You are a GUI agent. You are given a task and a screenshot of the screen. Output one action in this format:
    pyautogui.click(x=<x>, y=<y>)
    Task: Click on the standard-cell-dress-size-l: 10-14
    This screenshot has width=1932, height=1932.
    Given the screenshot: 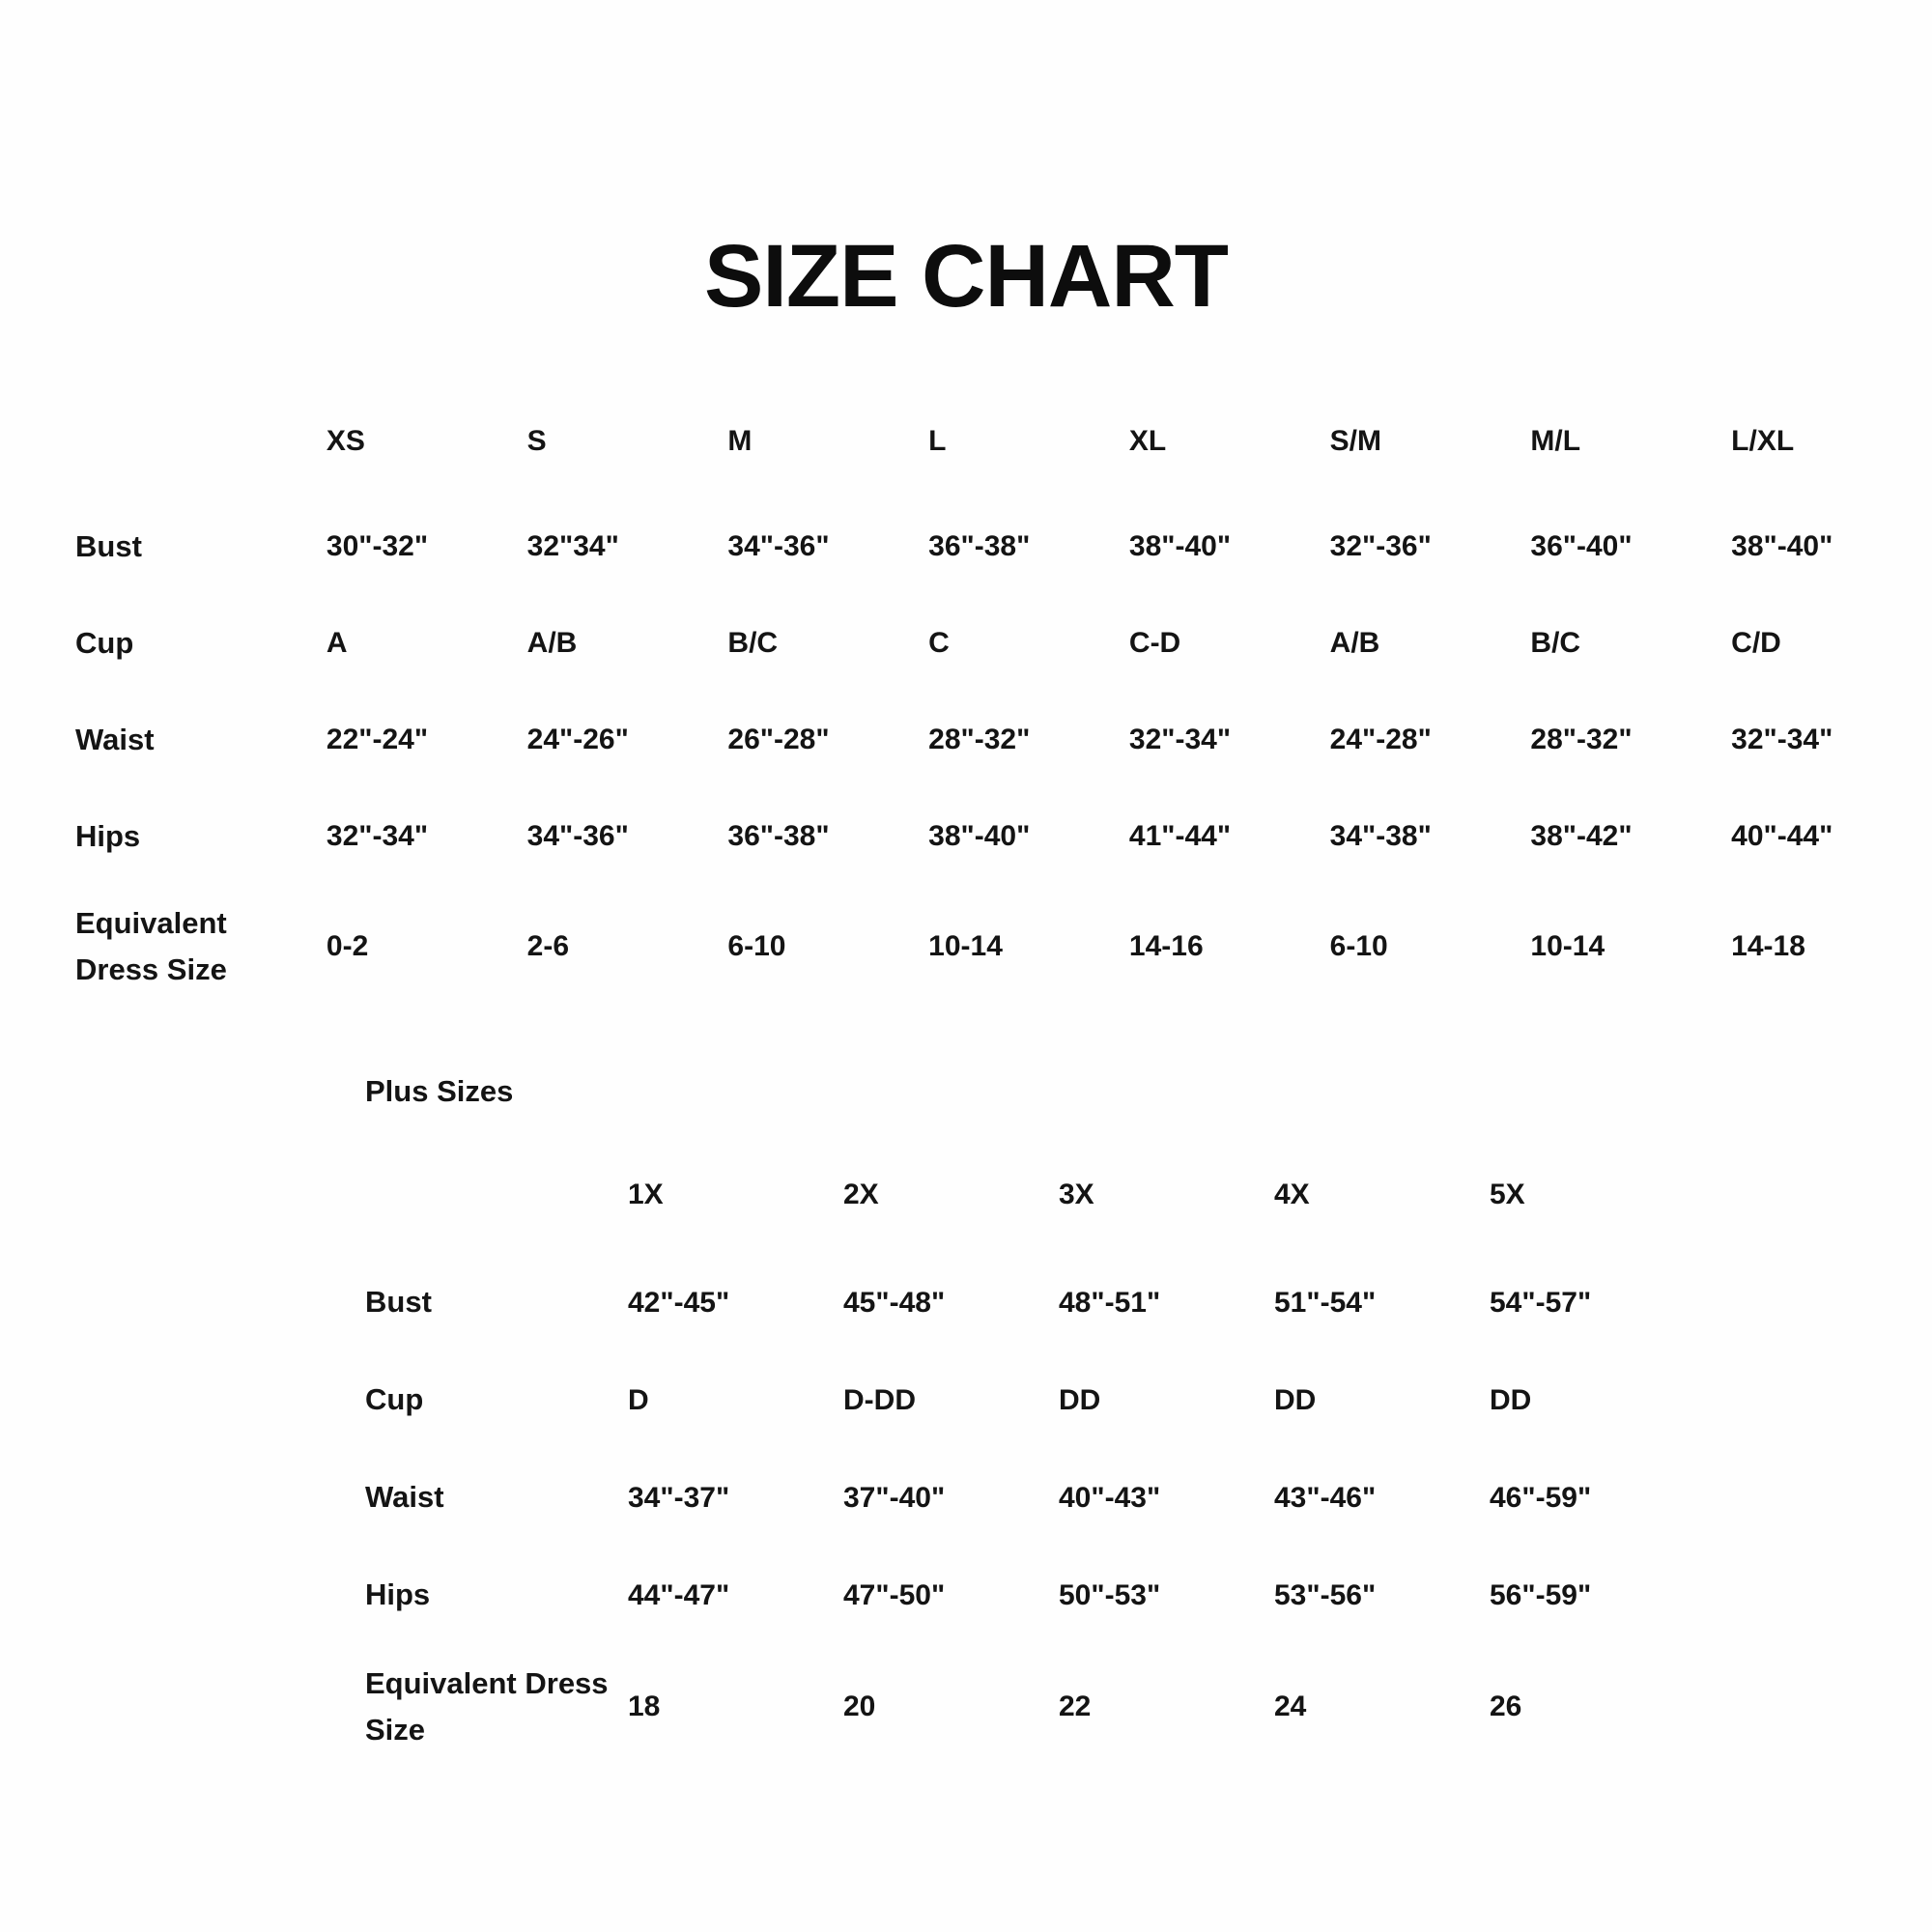 What is the action you would take?
    pyautogui.click(x=965, y=946)
    